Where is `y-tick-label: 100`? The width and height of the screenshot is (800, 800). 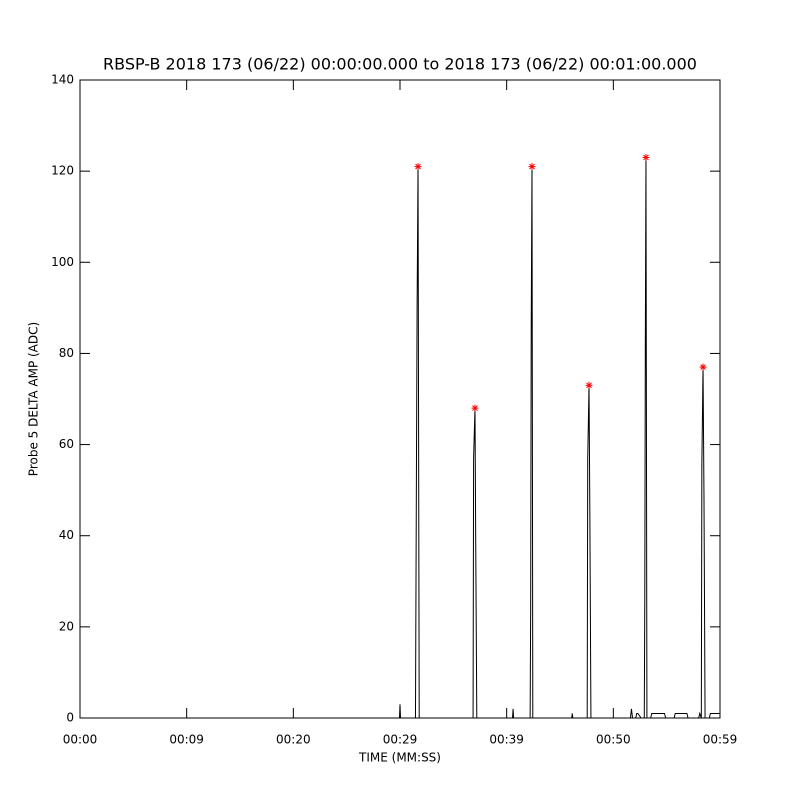 y-tick-label: 100 is located at coordinates (62, 262).